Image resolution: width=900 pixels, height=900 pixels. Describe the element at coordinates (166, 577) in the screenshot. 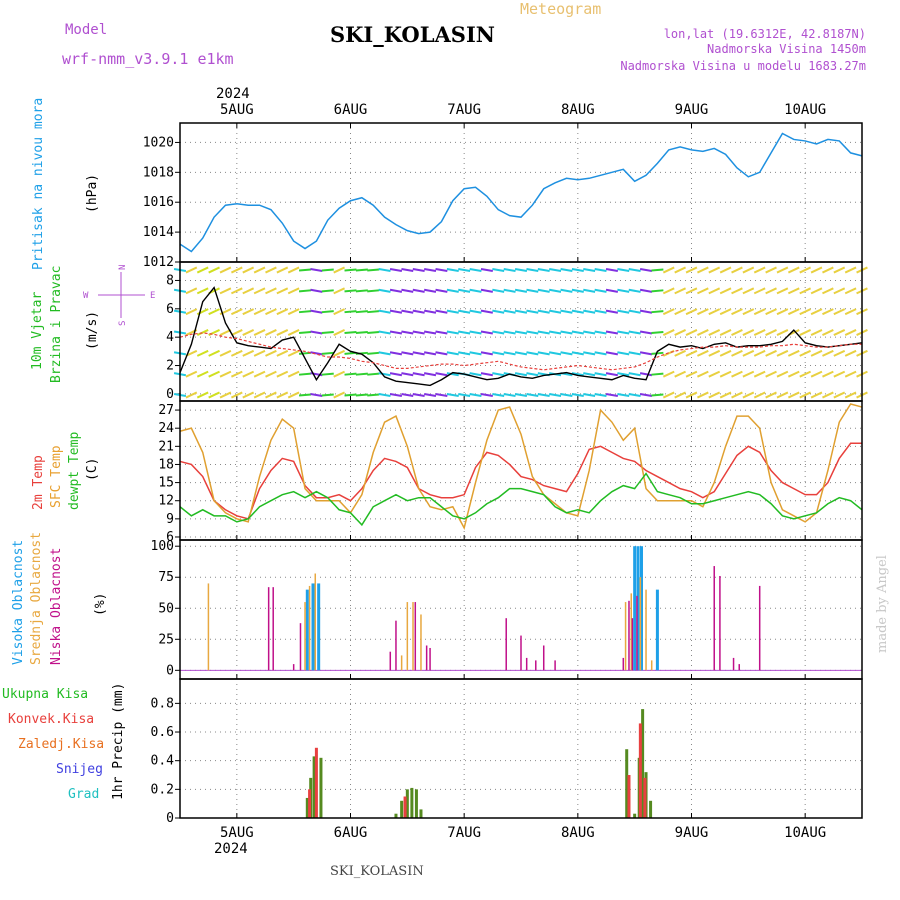

I see `y-tick-label: 75` at that location.